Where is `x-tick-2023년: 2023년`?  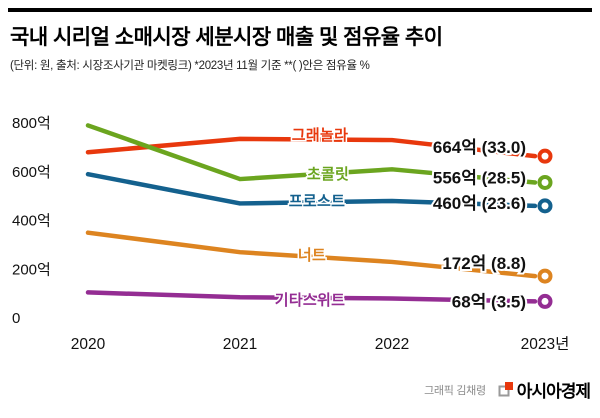
x-tick-2023년: 2023년 is located at coordinates (545, 344).